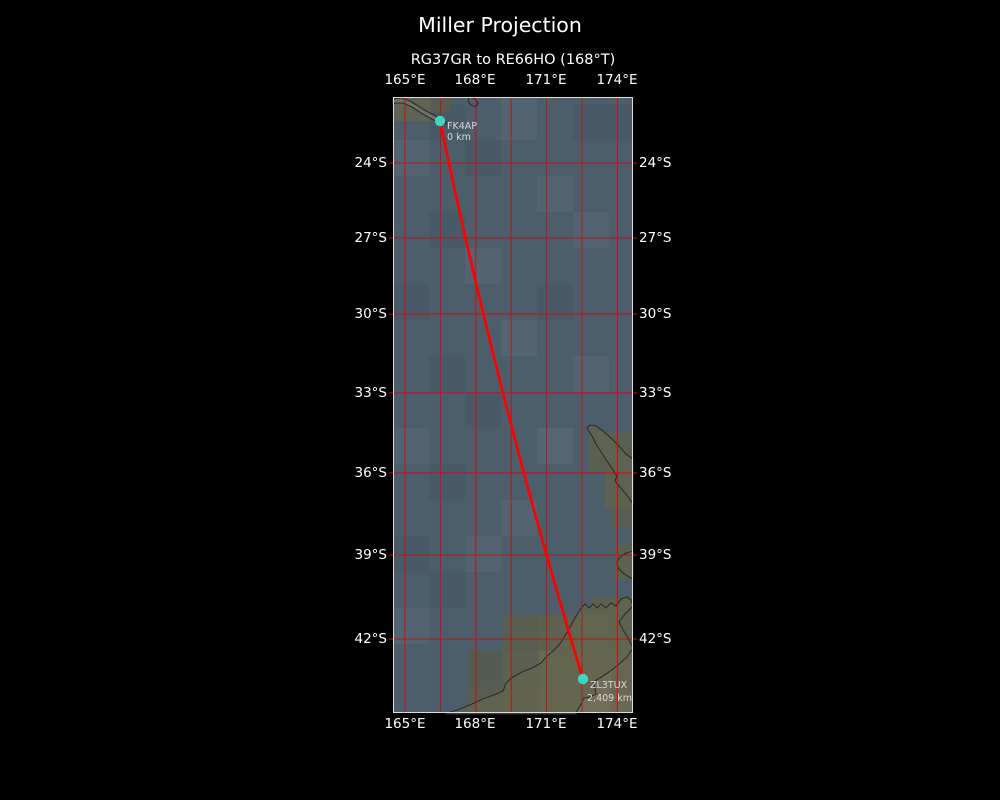  What do you see at coordinates (610, 464) in the screenshot?
I see `coastline-north-island` at bounding box center [610, 464].